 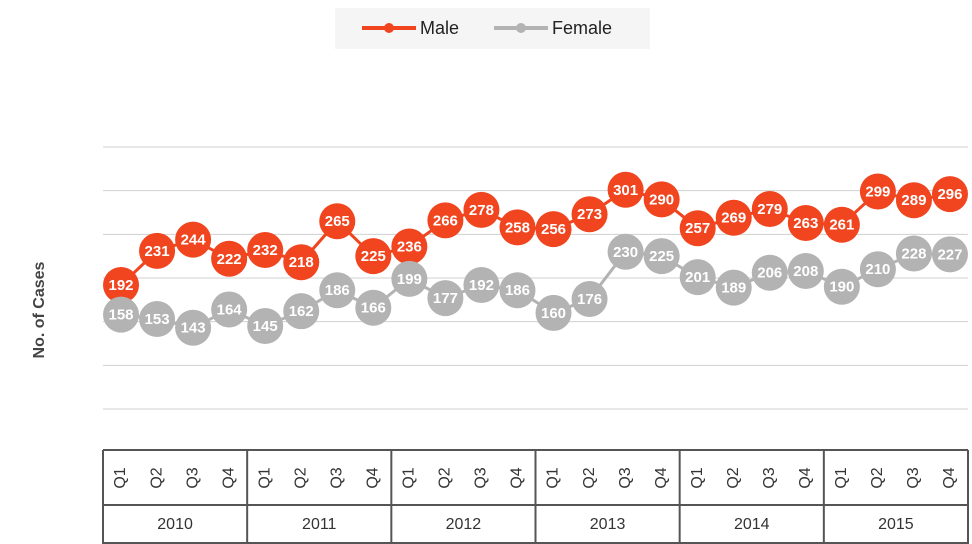 I want to click on data-label: 210, so click(x=877, y=269).